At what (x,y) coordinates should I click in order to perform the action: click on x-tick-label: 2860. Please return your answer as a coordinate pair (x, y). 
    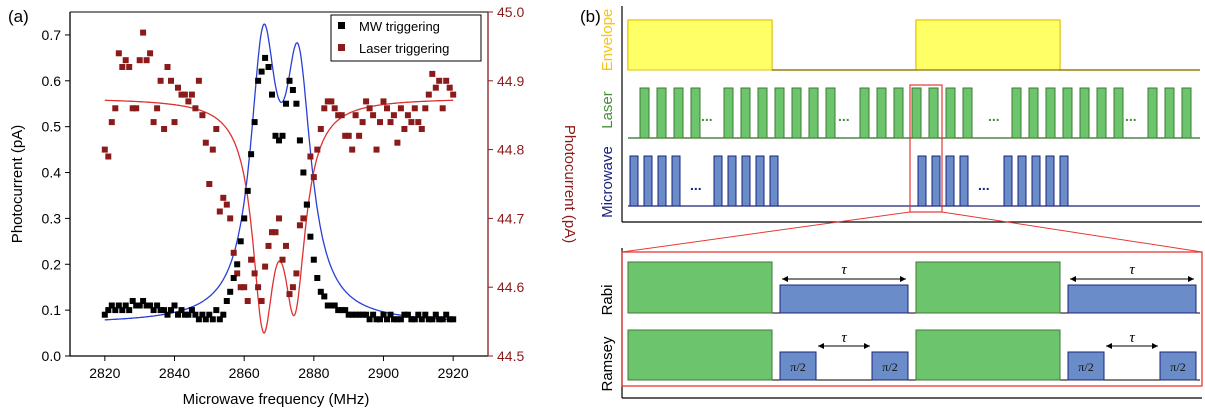
    Looking at the image, I should click on (244, 373).